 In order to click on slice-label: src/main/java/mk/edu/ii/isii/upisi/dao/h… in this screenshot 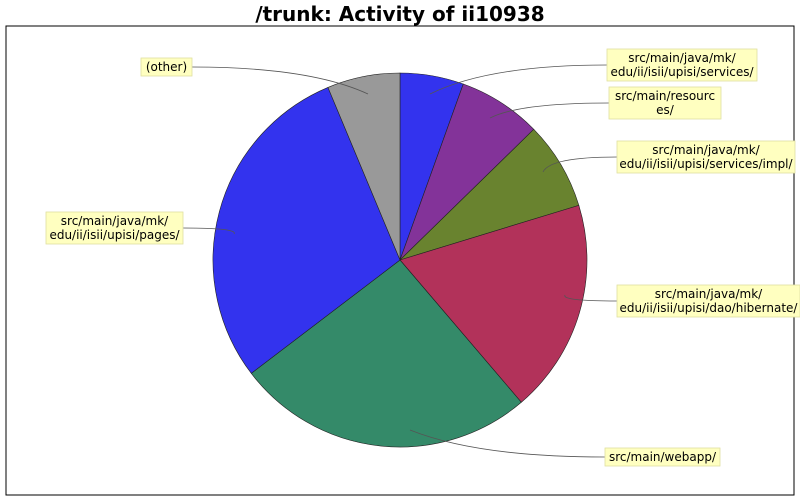, I will do `click(709, 301)`.